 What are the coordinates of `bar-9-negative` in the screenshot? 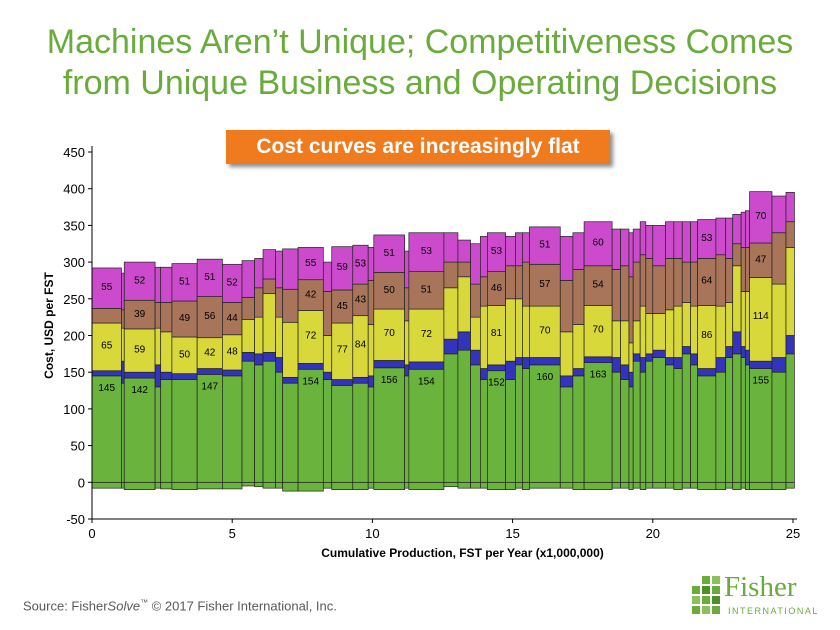 It's located at (259, 484).